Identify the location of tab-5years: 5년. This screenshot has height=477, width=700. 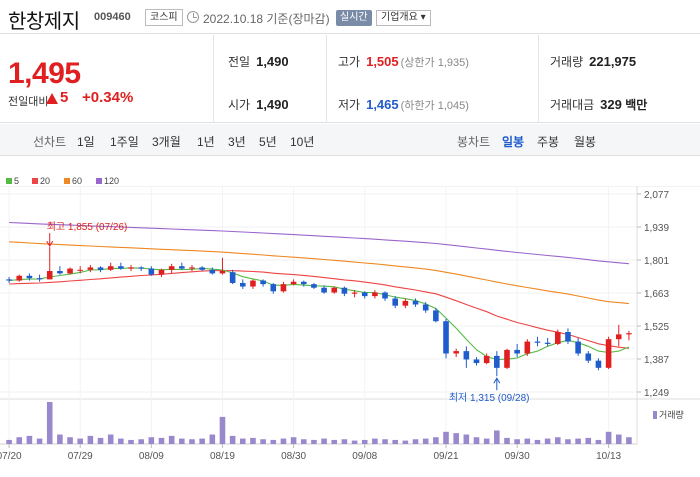
(268, 142).